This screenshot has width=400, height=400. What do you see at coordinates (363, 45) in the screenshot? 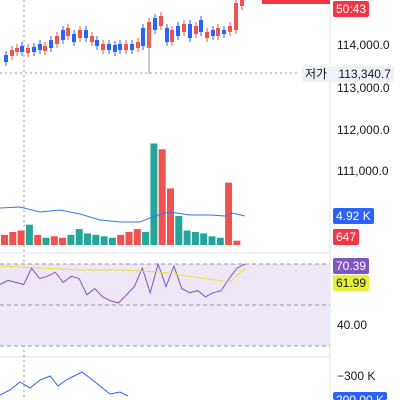
I see `price-tick-114000: 114,000.0` at bounding box center [363, 45].